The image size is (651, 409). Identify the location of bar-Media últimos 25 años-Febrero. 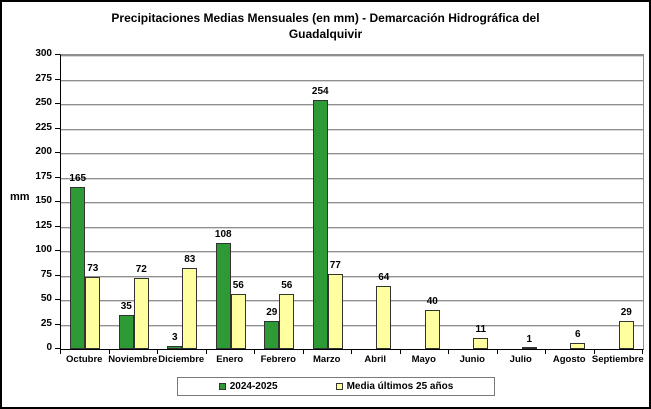
(287, 321).